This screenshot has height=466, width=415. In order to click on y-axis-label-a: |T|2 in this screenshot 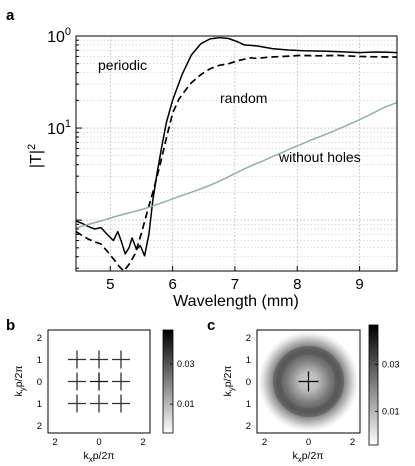, I will do `click(35, 156)`.